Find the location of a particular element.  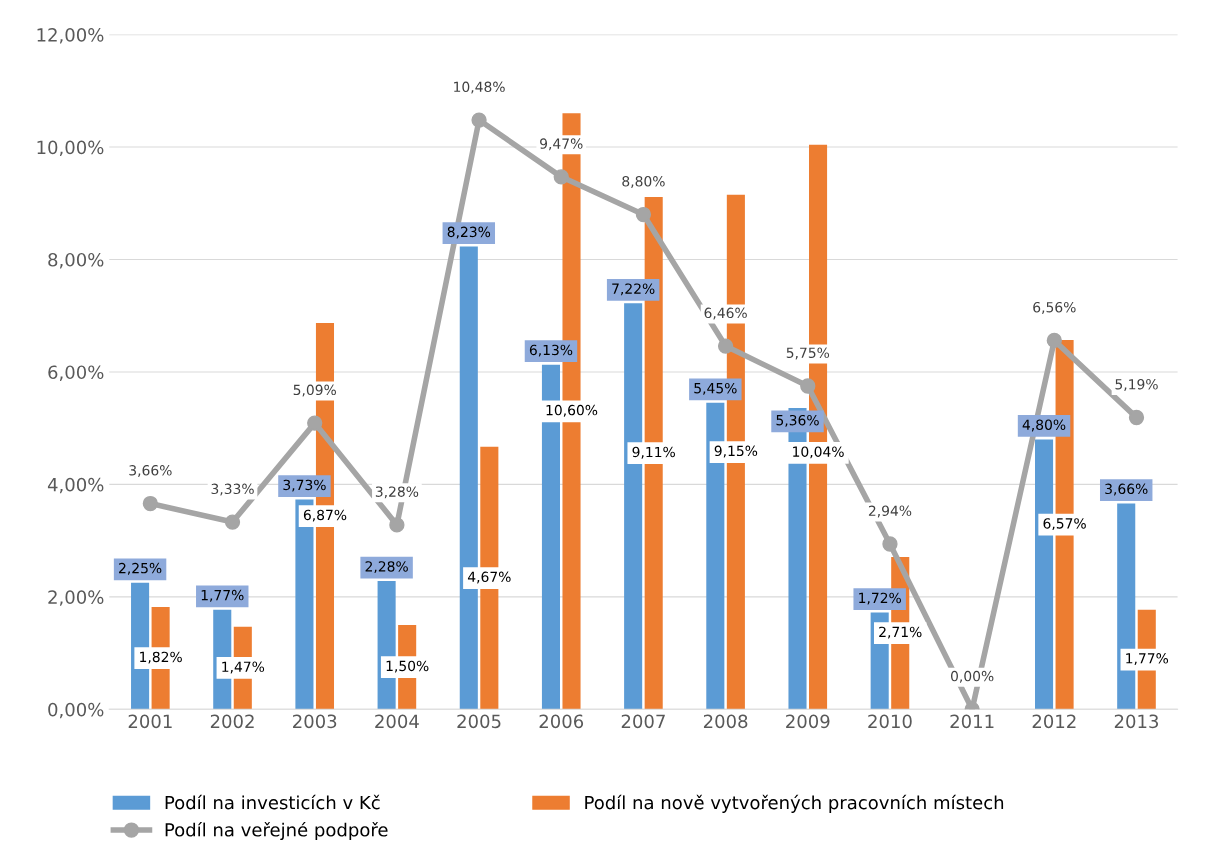

x-tick-label: 2006 is located at coordinates (561, 721).